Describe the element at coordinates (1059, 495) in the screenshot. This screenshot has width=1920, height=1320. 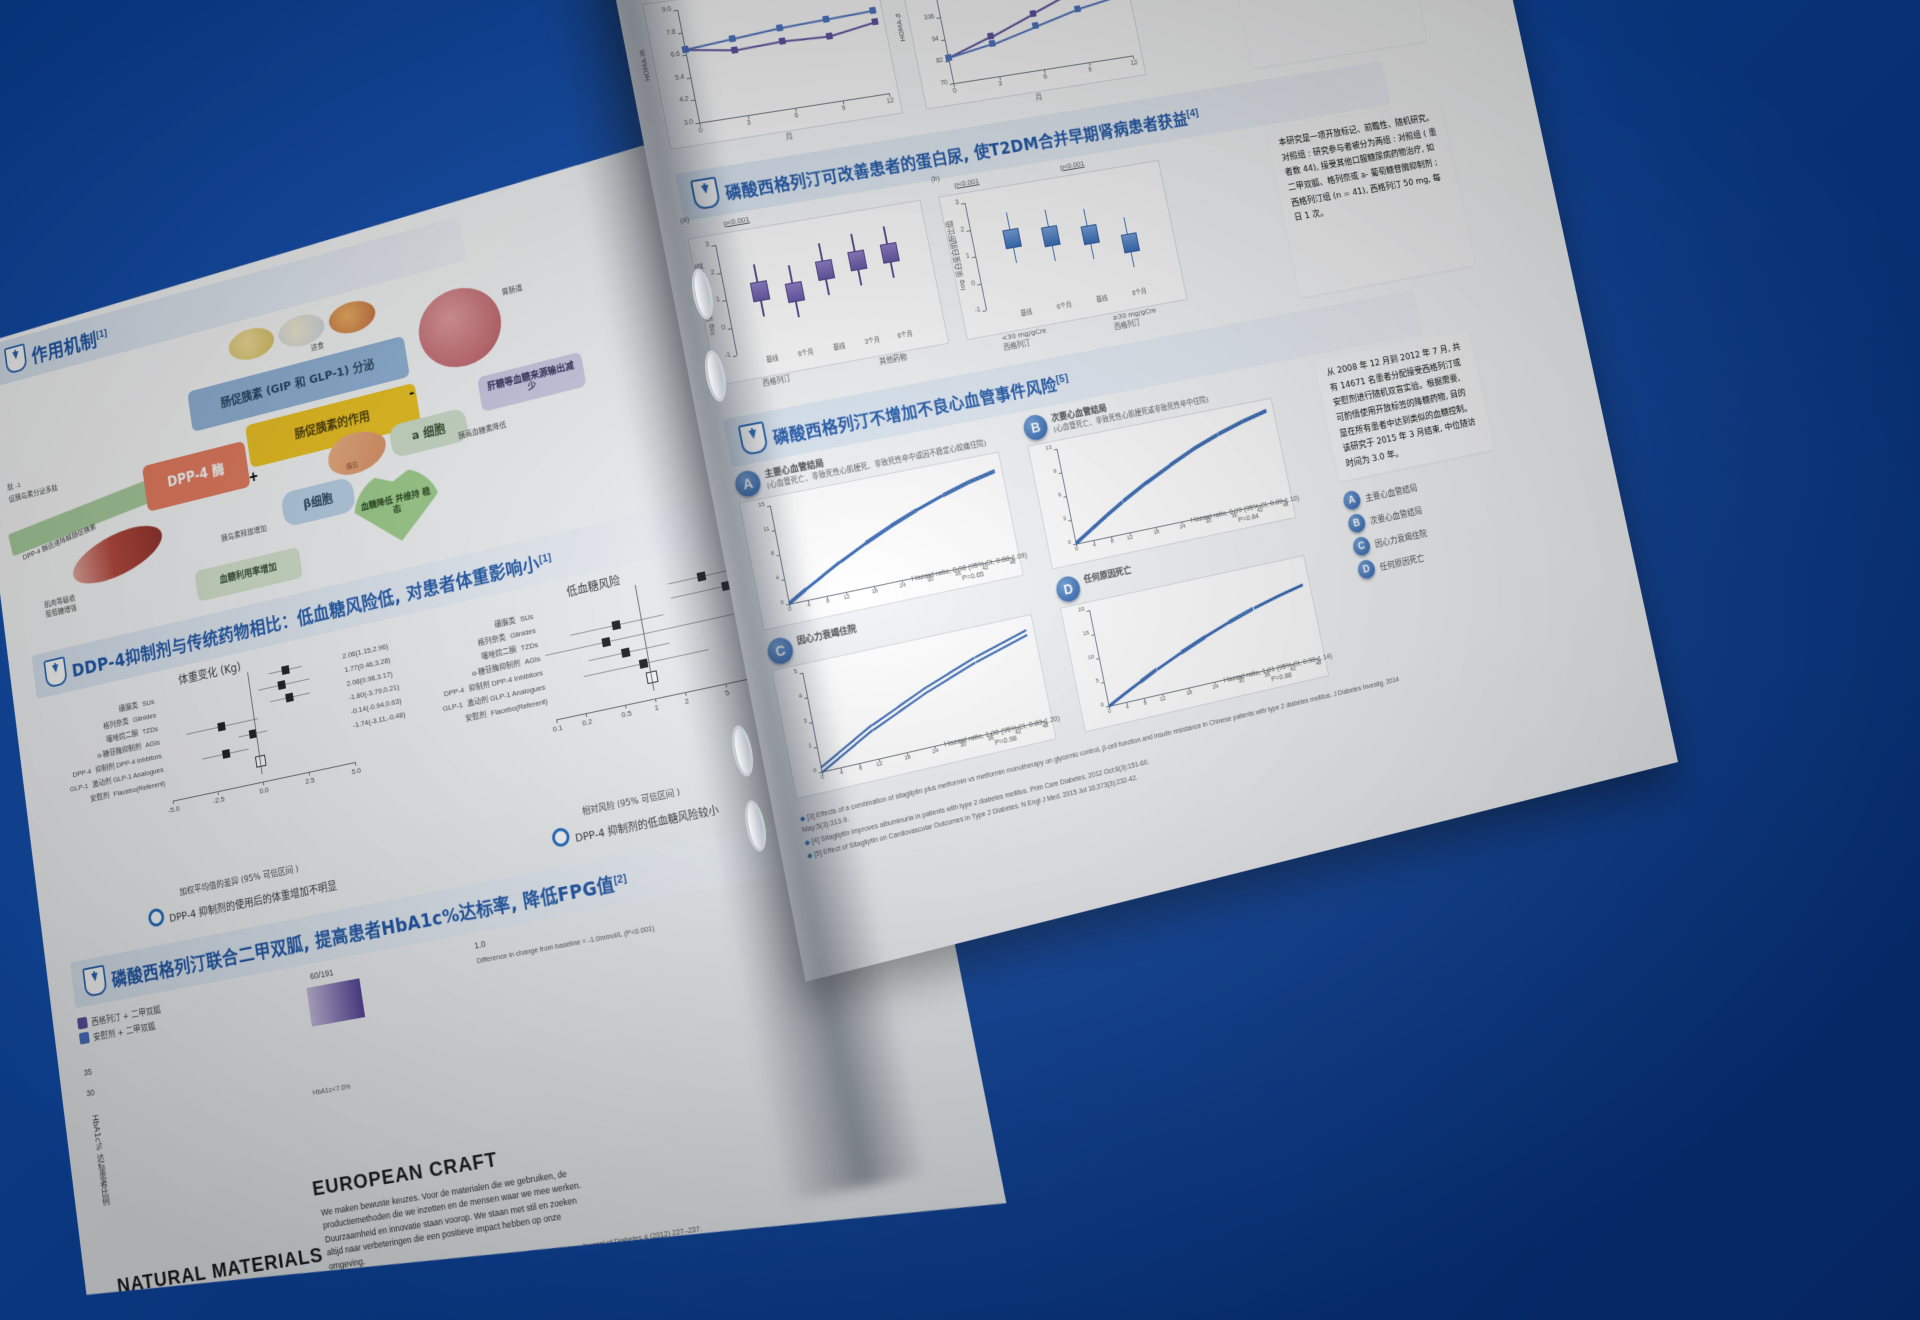
I see `km-y-tick-label: 6` at that location.